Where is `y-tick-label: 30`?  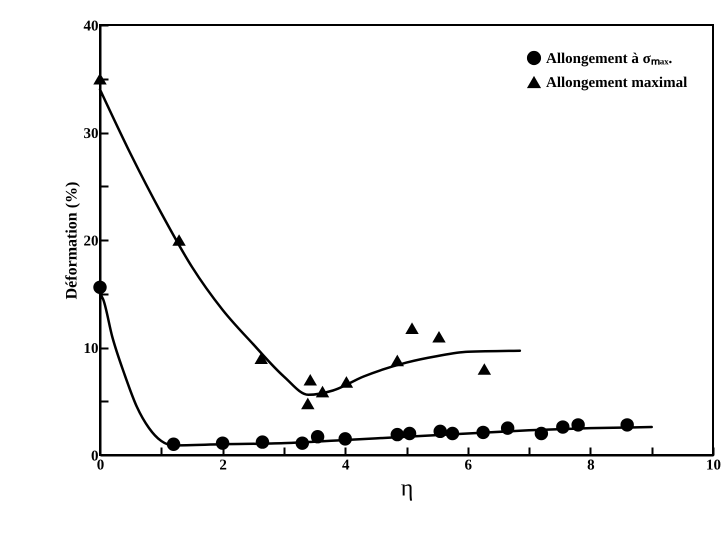 y-tick-label: 30 is located at coordinates (91, 134).